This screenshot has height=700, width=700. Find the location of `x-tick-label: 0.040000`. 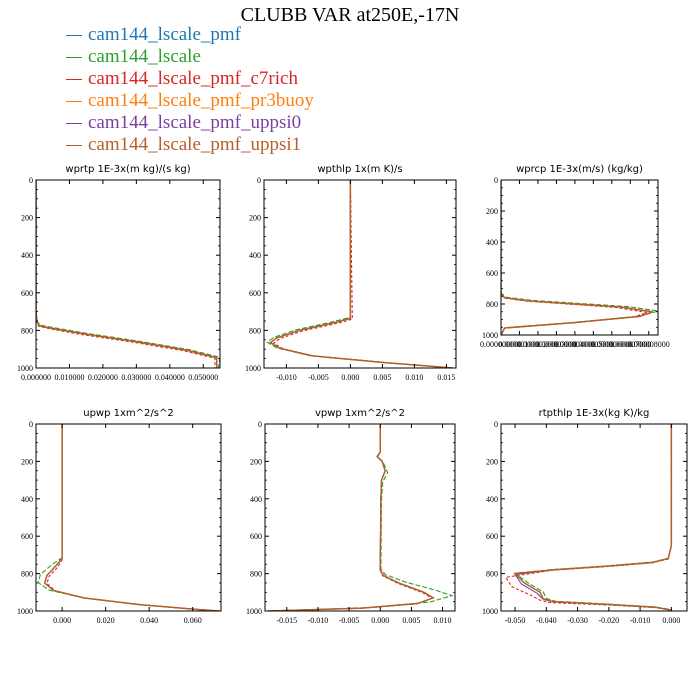

x-tick-label: 0.040000 is located at coordinates (170, 377).